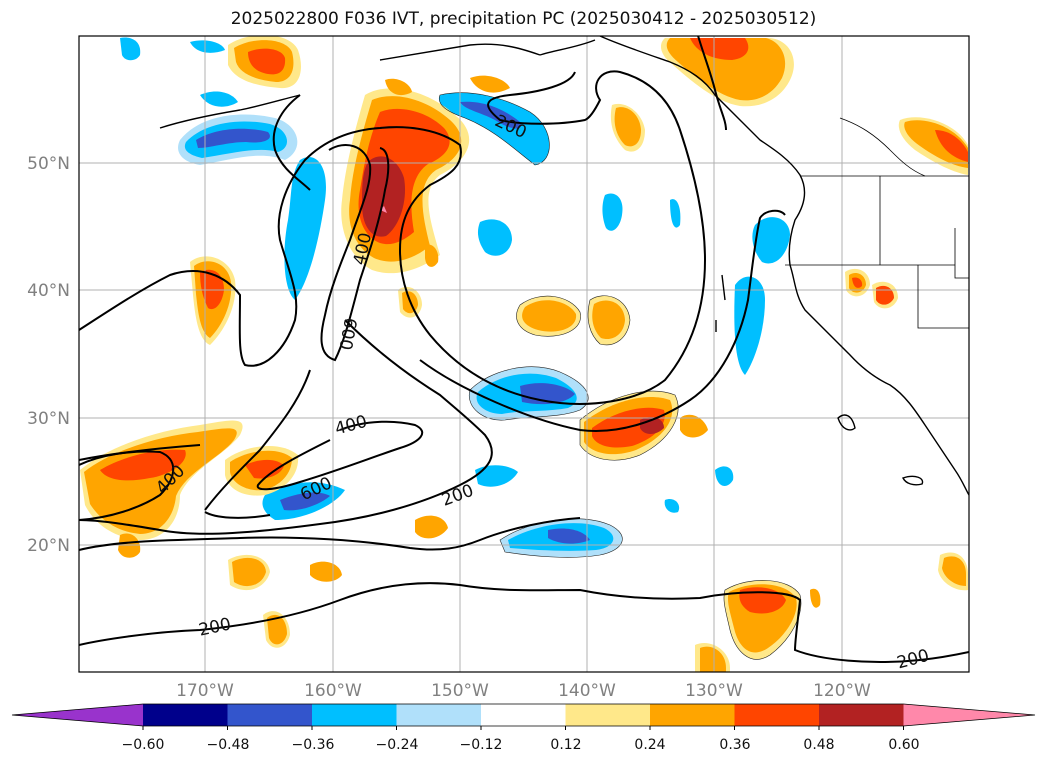  I want to click on contour-label: 400, so click(351, 426).